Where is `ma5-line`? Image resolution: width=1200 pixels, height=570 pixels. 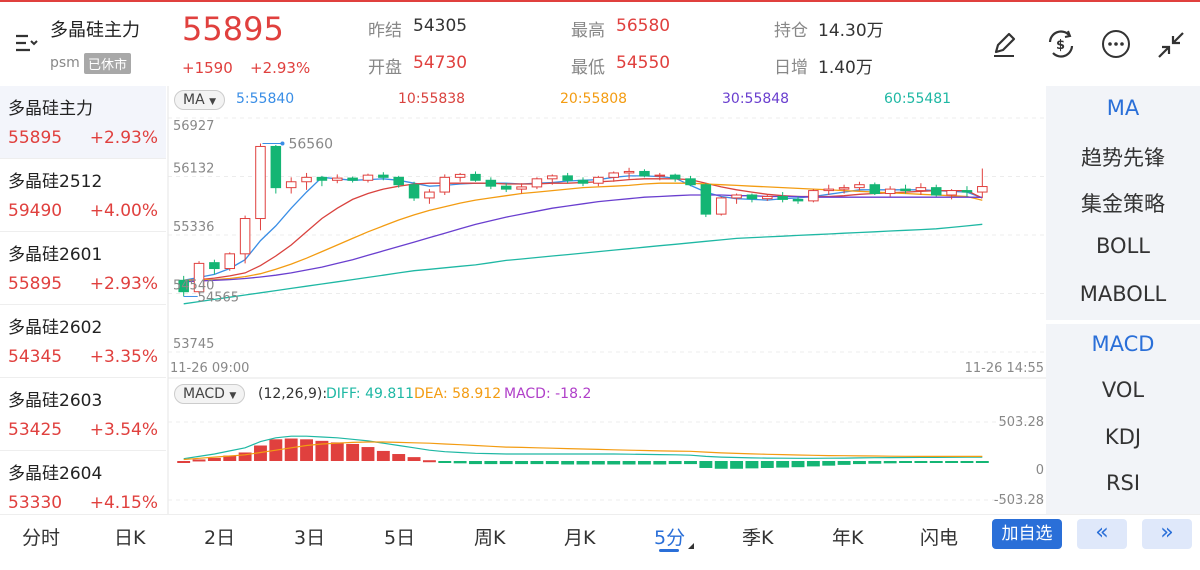 ma5-line is located at coordinates (583, 228).